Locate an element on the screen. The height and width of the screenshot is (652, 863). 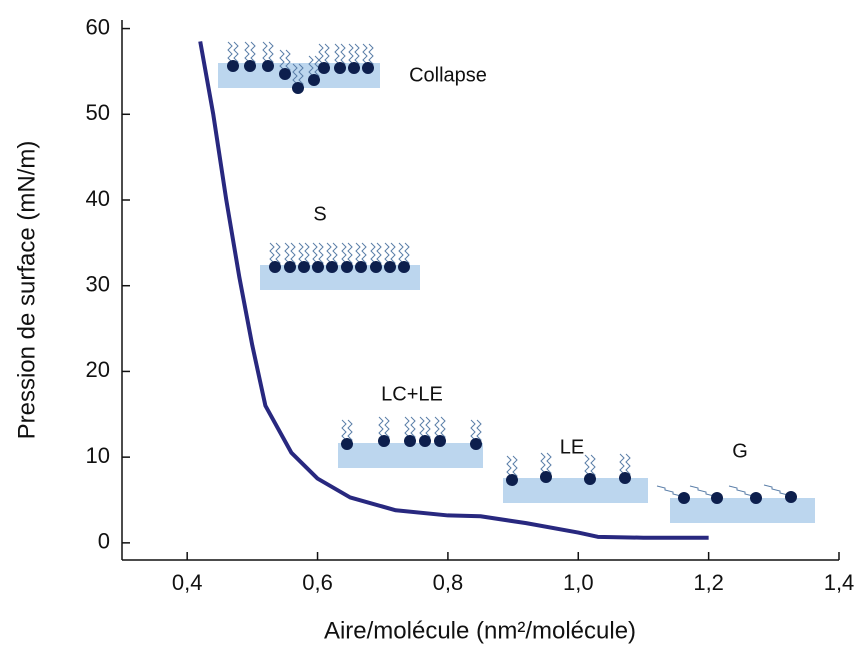
annotation: LC+LE is located at coordinates (412, 394).